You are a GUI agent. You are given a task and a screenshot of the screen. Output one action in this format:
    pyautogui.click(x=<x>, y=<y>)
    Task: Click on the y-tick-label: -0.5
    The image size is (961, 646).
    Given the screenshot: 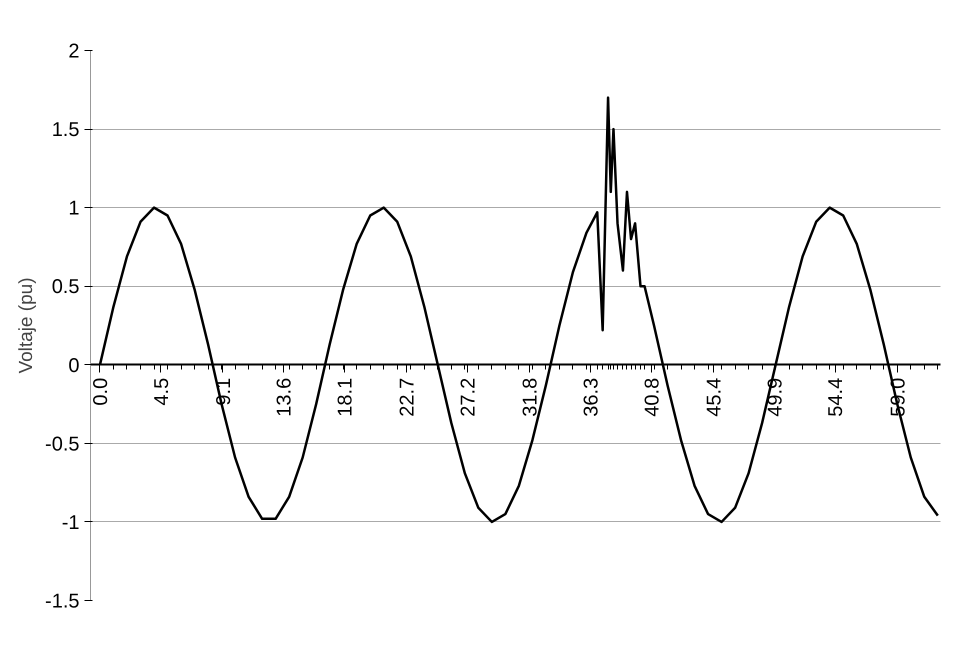 What is the action you would take?
    pyautogui.click(x=62, y=444)
    